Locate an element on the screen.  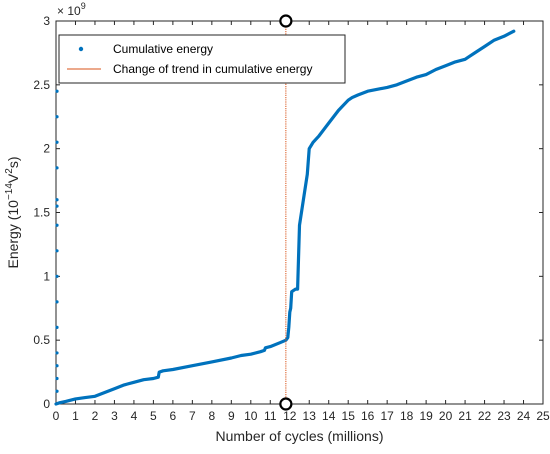
legend-box is located at coordinates (202, 59).